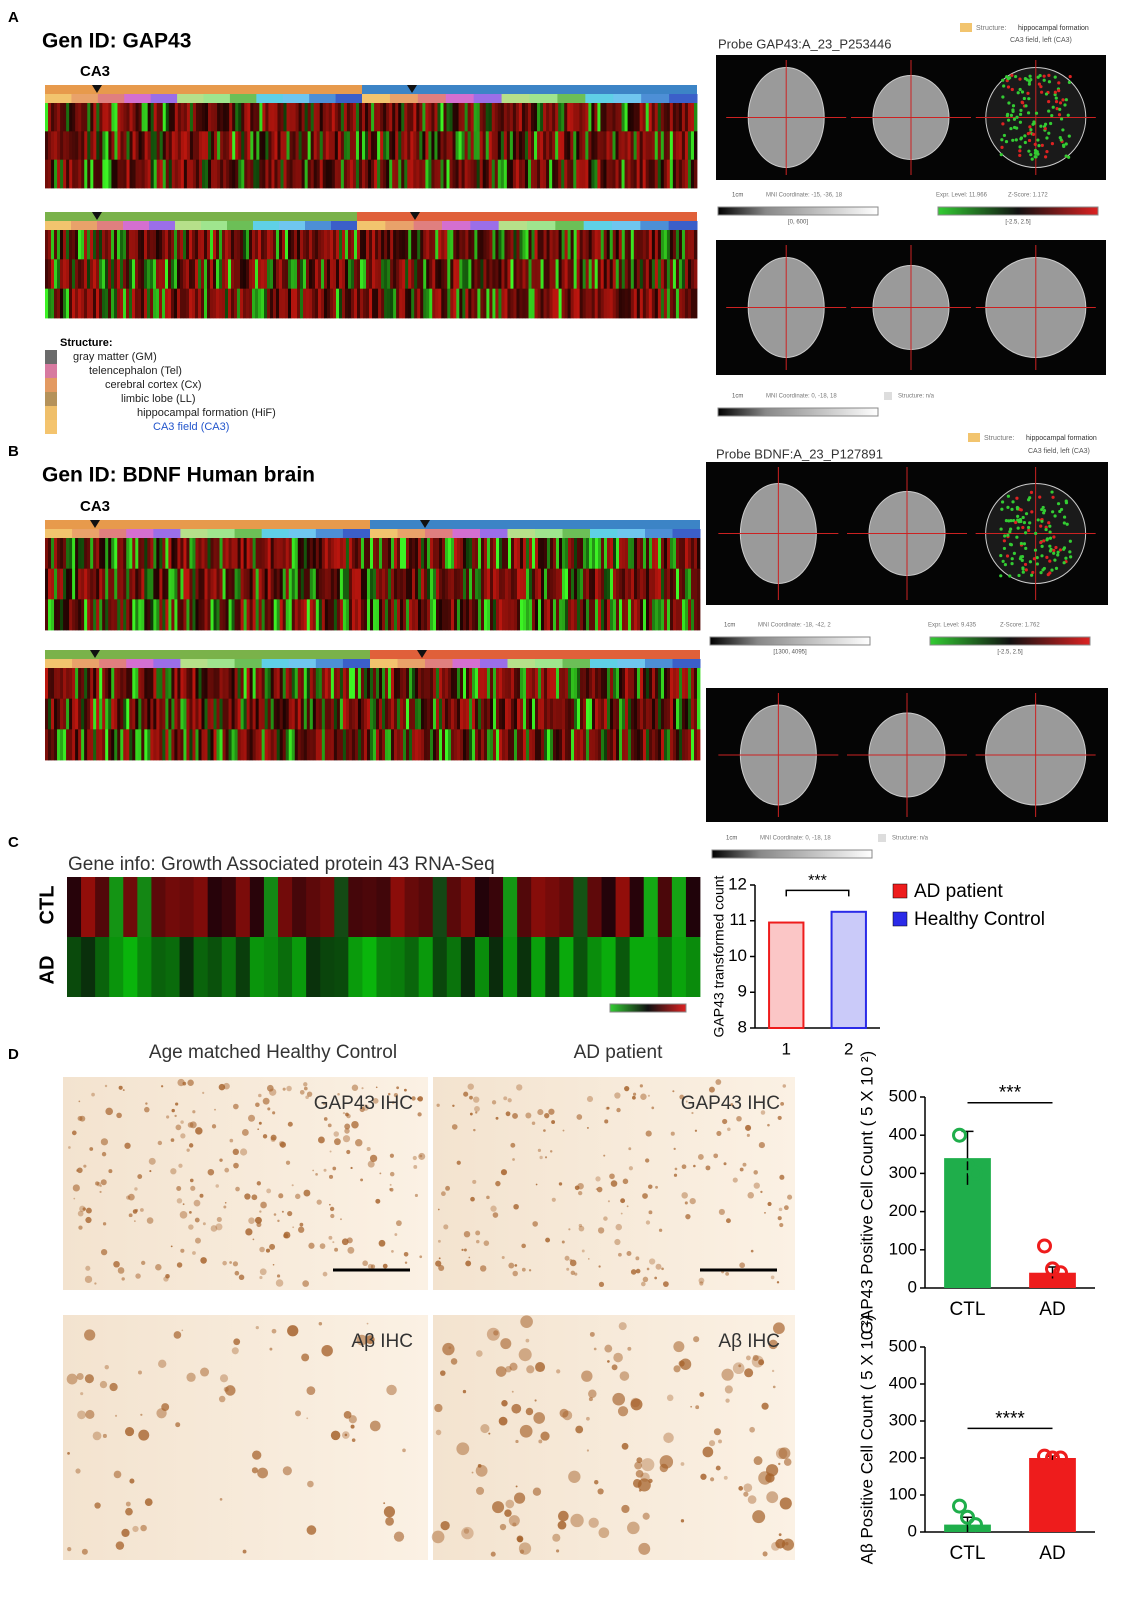 Image resolution: width=1141 pixels, height=1604 pixels. I want to click on bar, so click(786, 975).